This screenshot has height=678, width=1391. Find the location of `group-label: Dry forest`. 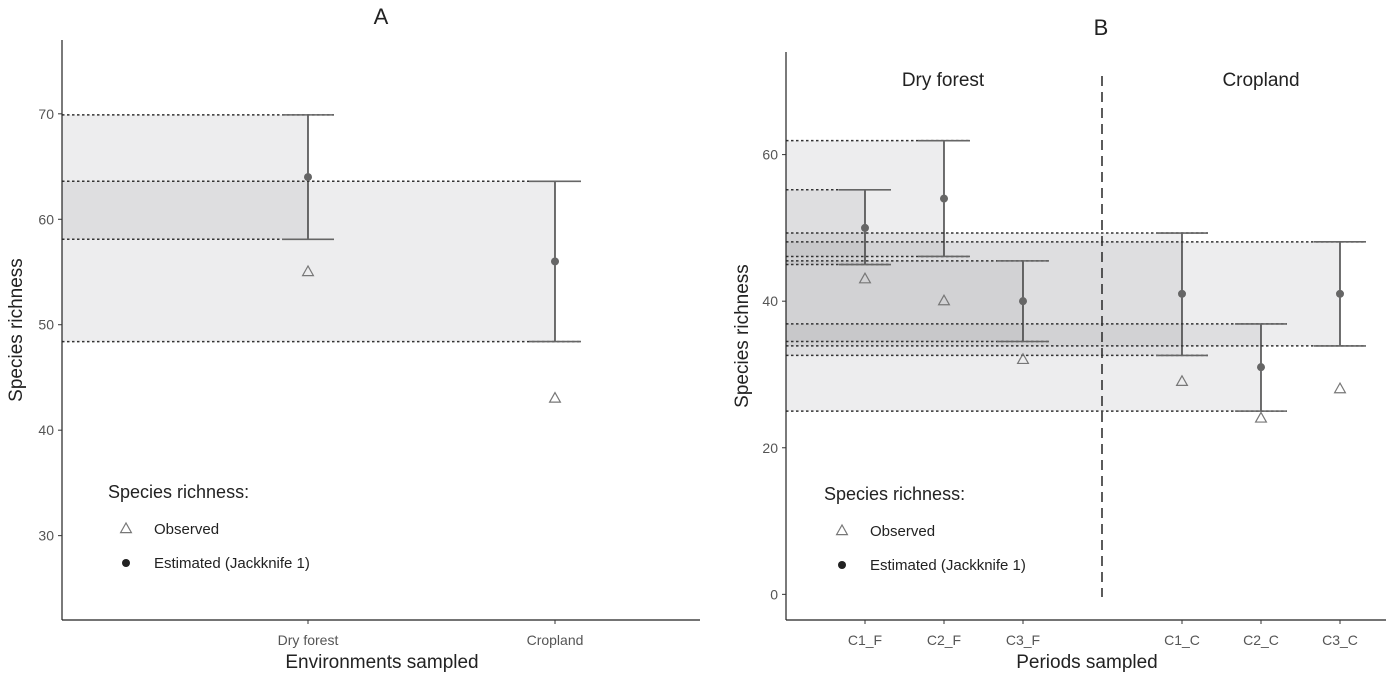

group-label: Dry forest is located at coordinates (943, 80).